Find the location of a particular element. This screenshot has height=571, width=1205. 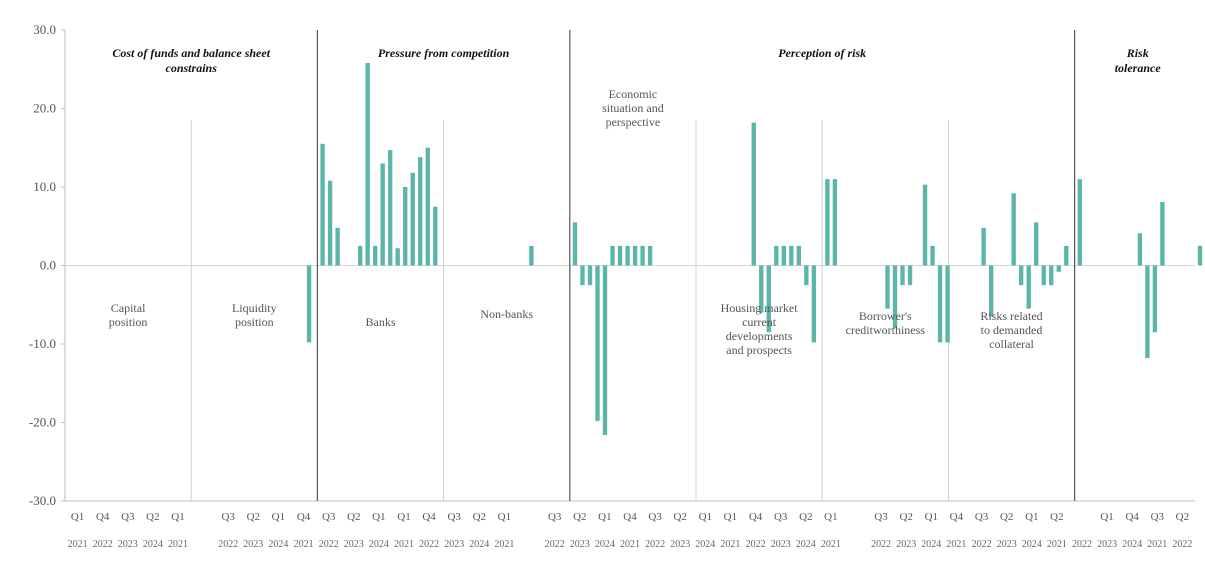

y-tick-label: 10.0 is located at coordinates (44, 186).